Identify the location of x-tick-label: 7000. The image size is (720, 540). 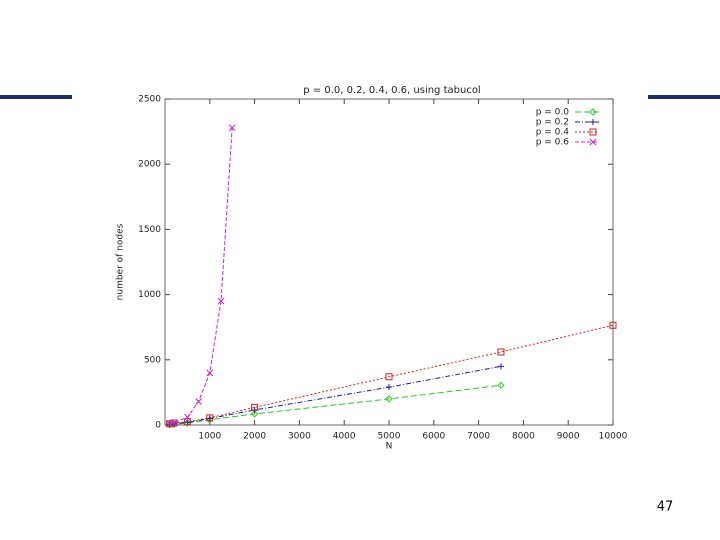
(478, 437).